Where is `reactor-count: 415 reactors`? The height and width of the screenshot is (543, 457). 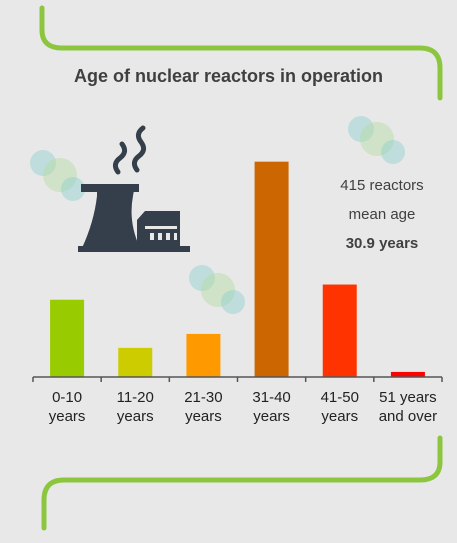
reactor-count: 415 reactors is located at coordinates (382, 185).